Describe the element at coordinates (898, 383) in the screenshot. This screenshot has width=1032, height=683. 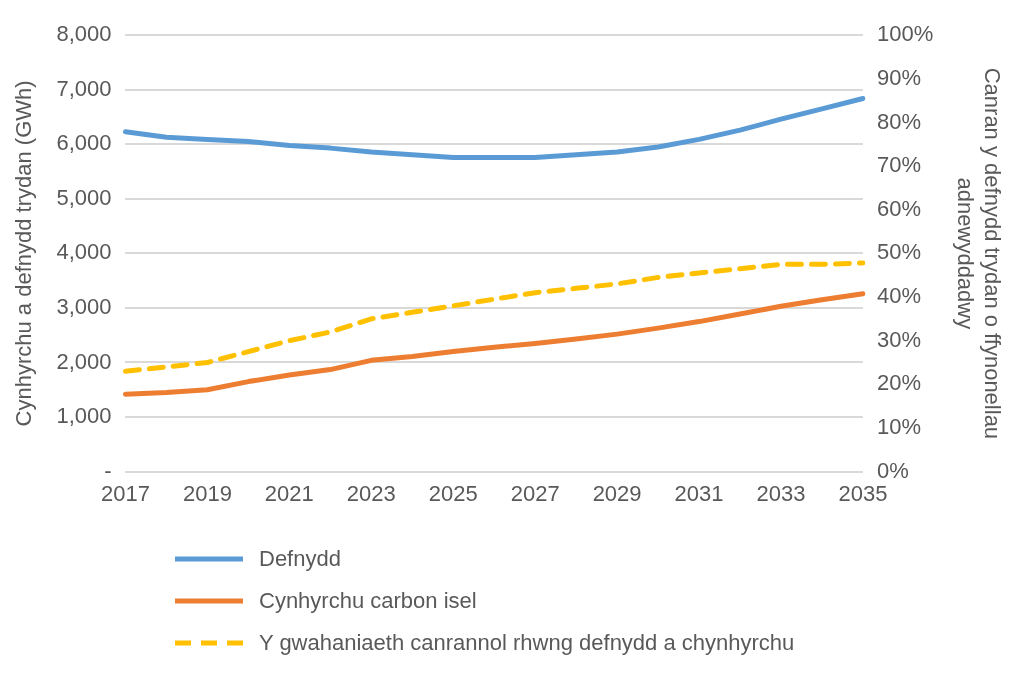
I see `y2-tick-label: 20%` at that location.